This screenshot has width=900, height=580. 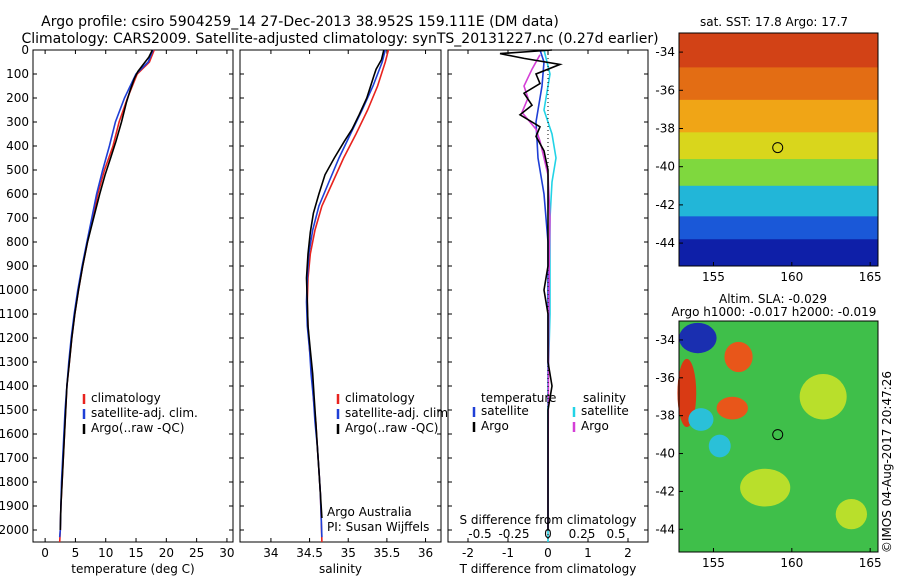 I want to click on x-tick-label-secondary: 0.5, so click(x=615, y=534).